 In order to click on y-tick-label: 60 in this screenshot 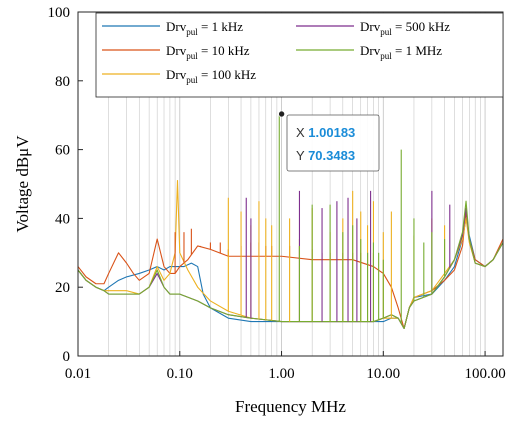, I will do `click(62, 151)`.